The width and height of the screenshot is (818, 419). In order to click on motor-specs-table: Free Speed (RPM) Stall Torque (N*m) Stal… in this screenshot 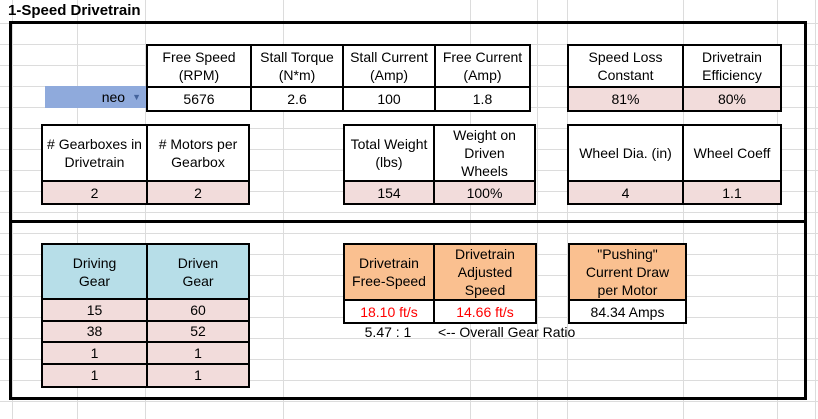, I will do `click(338, 78)`.